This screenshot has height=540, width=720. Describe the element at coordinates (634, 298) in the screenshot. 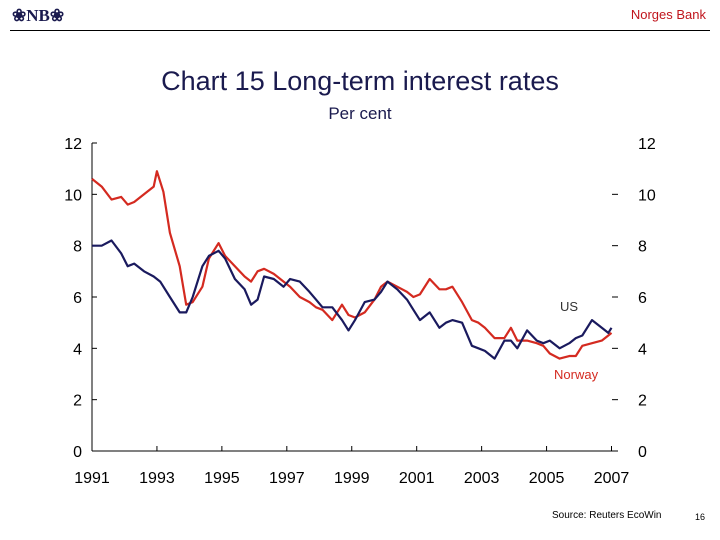

I see `y-axis-right-ticks: 0 2 4 6 8 10 12` at that location.